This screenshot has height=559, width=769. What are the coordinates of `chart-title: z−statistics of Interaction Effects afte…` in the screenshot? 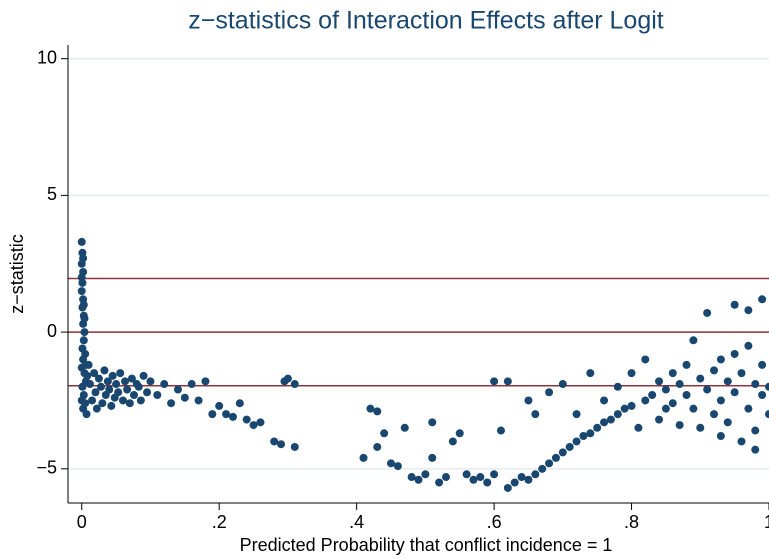 It's located at (426, 21).